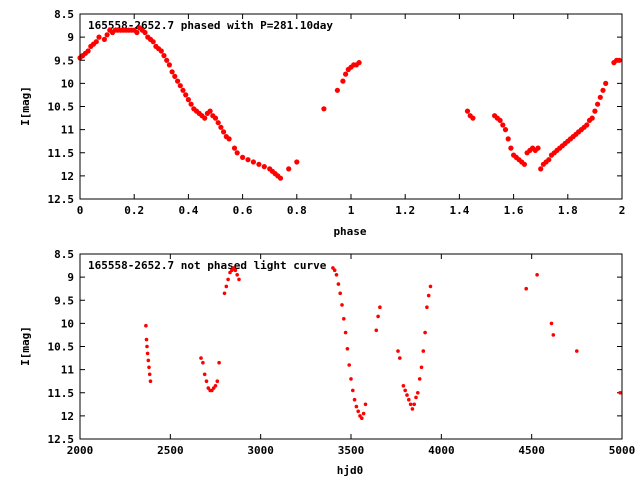  Describe the element at coordinates (64, 300) in the screenshot. I see `y-tick-label: 9.5` at that location.